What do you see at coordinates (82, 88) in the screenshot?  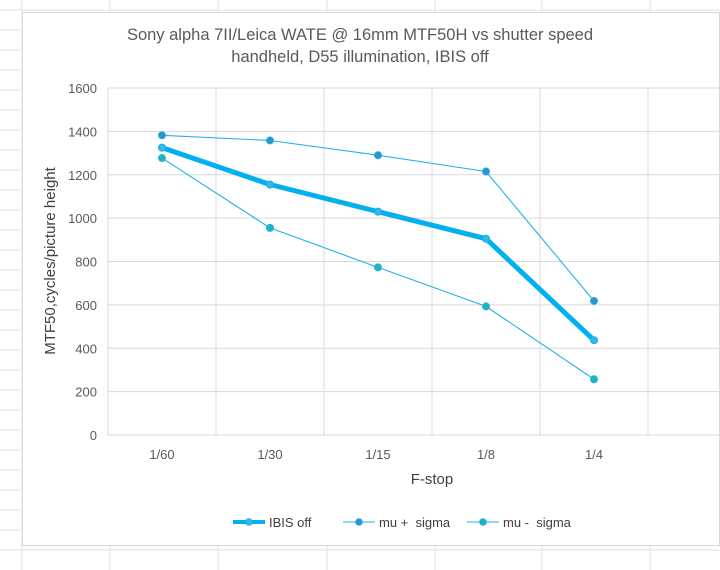 I see `y-tick-label: 1600` at bounding box center [82, 88].